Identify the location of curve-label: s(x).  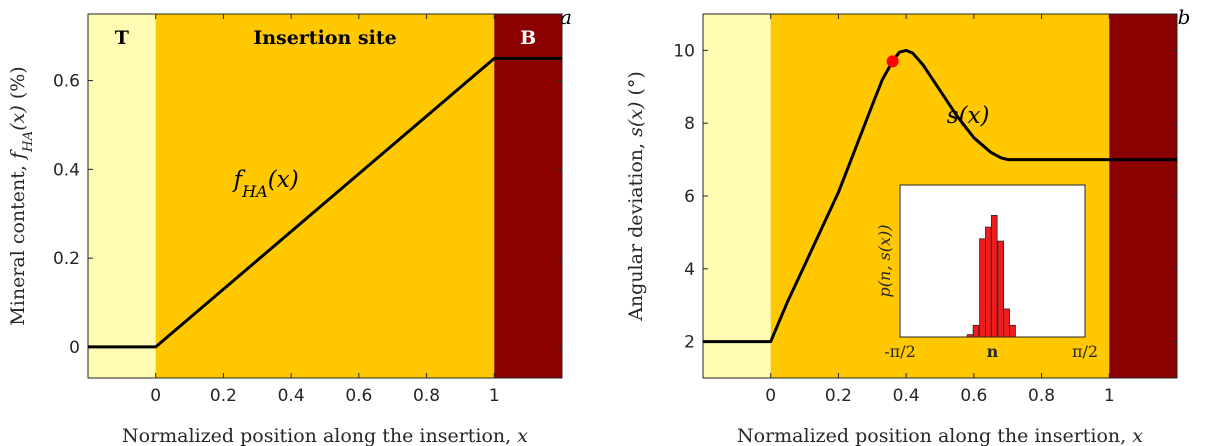
(968, 116).